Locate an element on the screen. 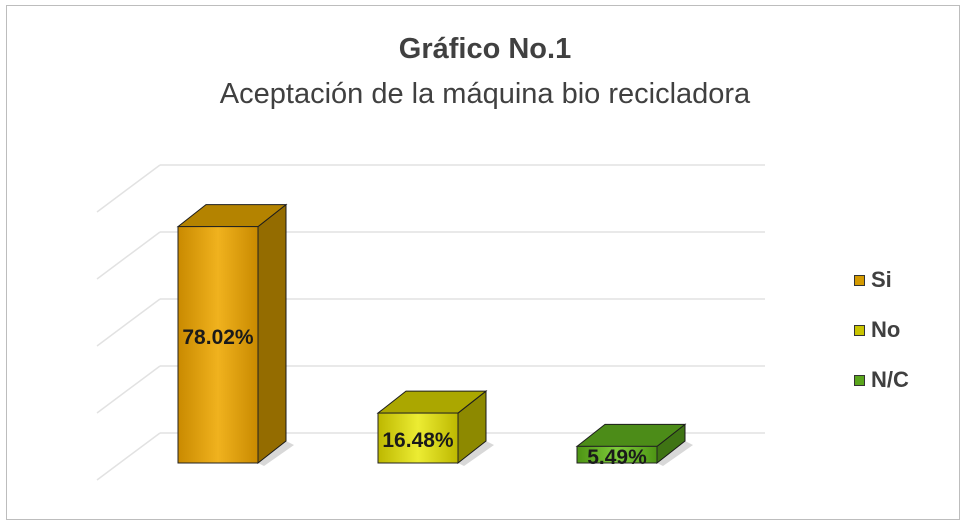 This screenshot has width=970, height=528. legend-item-nc: N/C is located at coordinates (881, 380).